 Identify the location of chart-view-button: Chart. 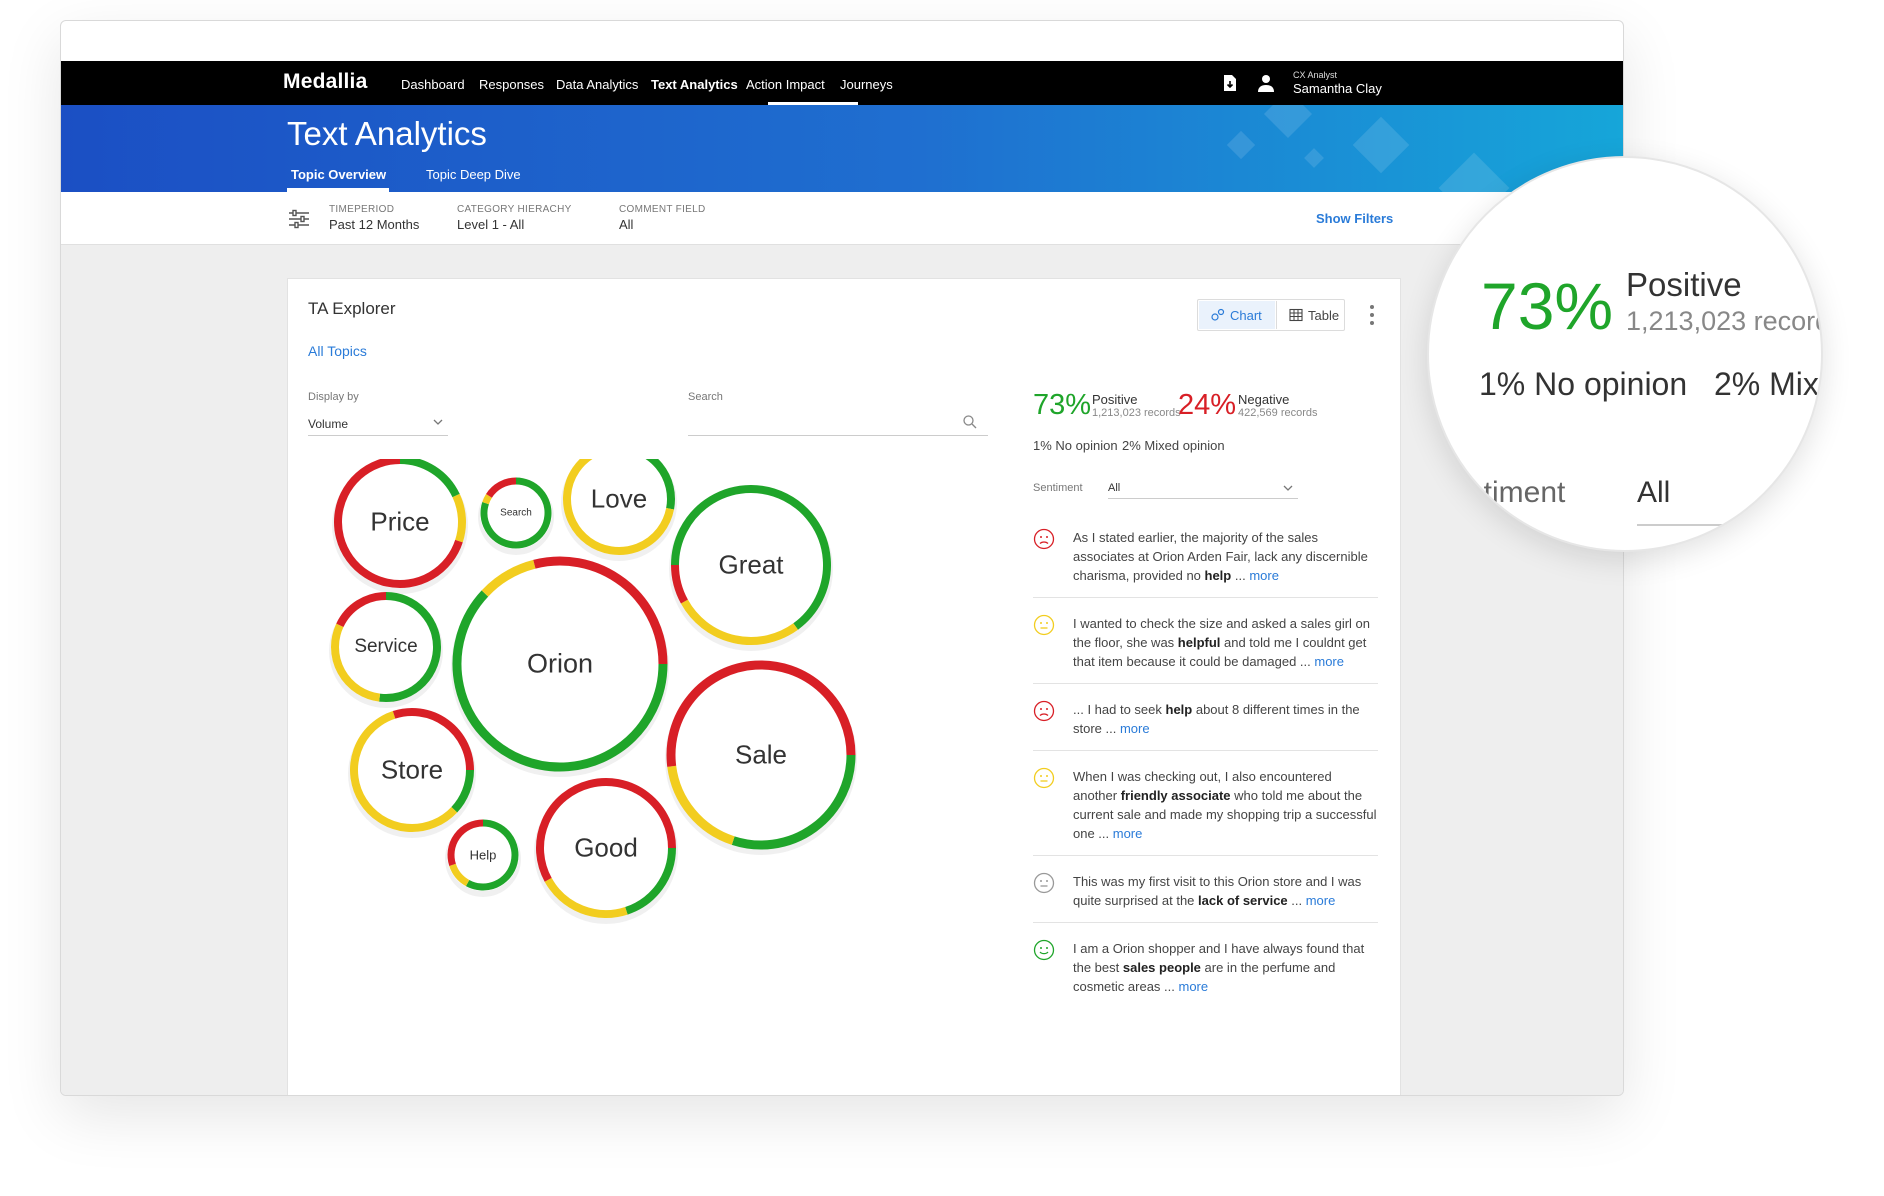
(1237, 315).